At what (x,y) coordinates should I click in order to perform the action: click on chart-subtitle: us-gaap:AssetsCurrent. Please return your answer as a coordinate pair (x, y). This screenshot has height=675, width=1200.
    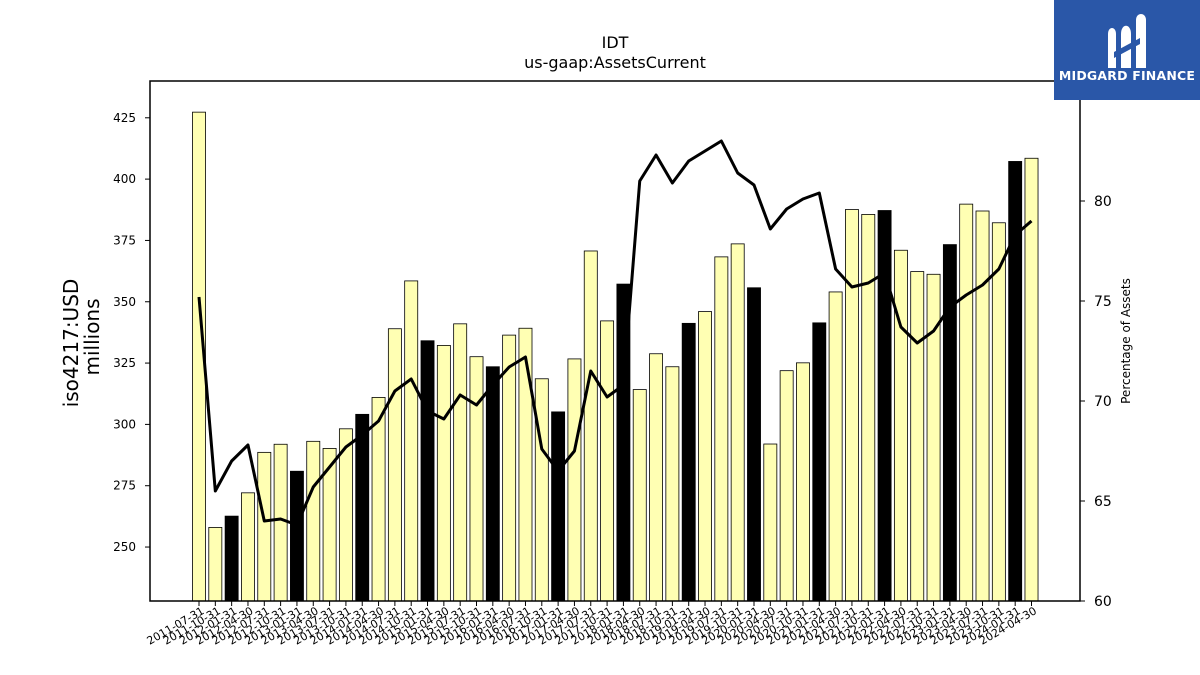
    Looking at the image, I should click on (615, 62).